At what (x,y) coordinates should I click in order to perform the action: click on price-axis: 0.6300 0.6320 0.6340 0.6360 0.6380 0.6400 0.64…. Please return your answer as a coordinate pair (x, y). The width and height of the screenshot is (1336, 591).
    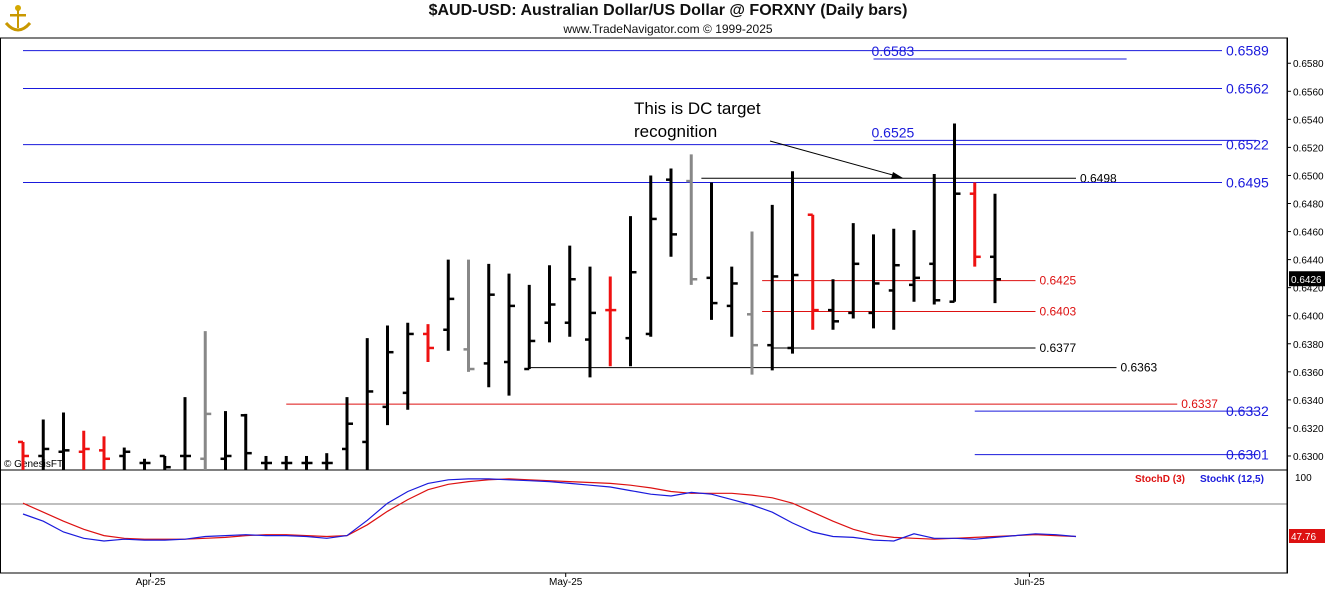
    Looking at the image, I should click on (1306, 261).